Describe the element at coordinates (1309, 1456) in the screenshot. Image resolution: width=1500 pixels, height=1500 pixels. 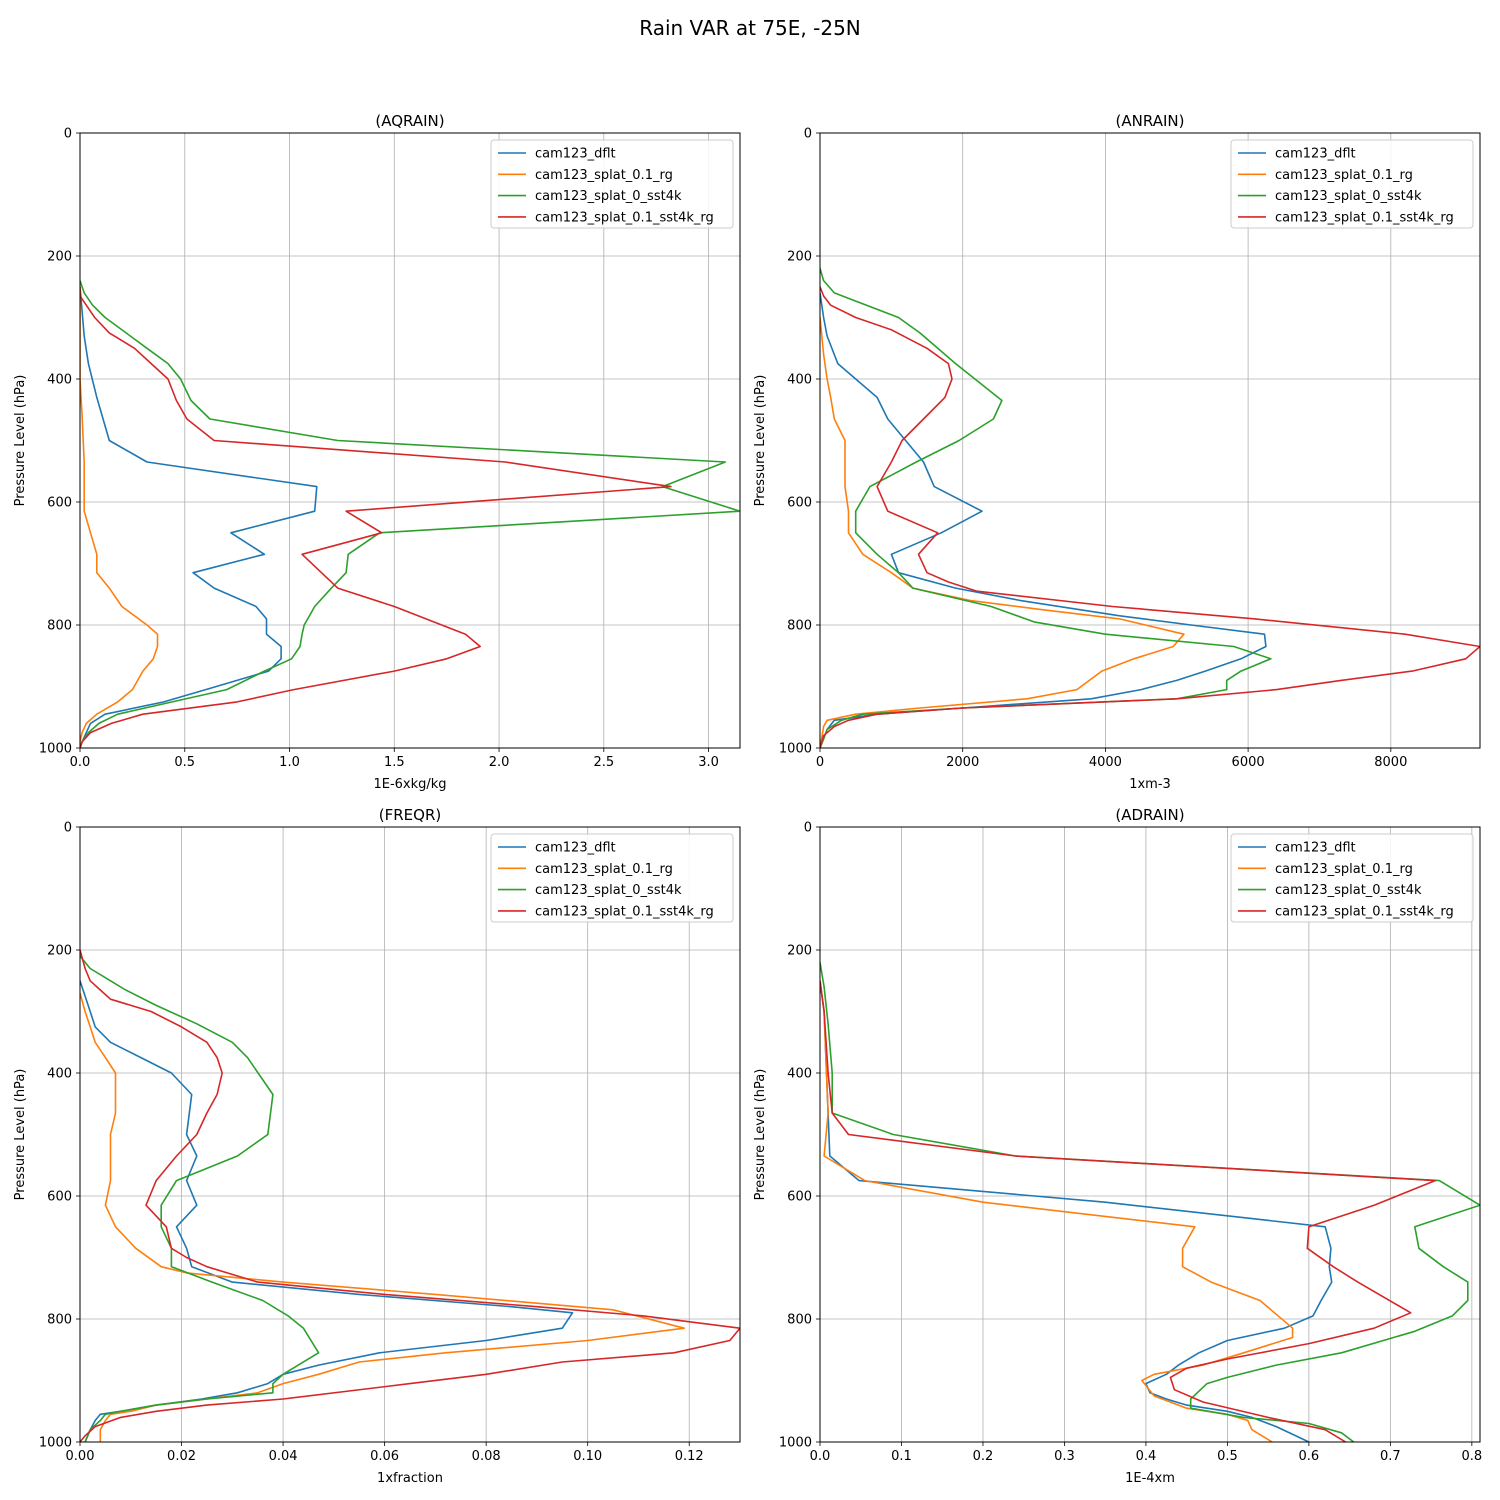
I see `x-tick-label: 0.6` at that location.